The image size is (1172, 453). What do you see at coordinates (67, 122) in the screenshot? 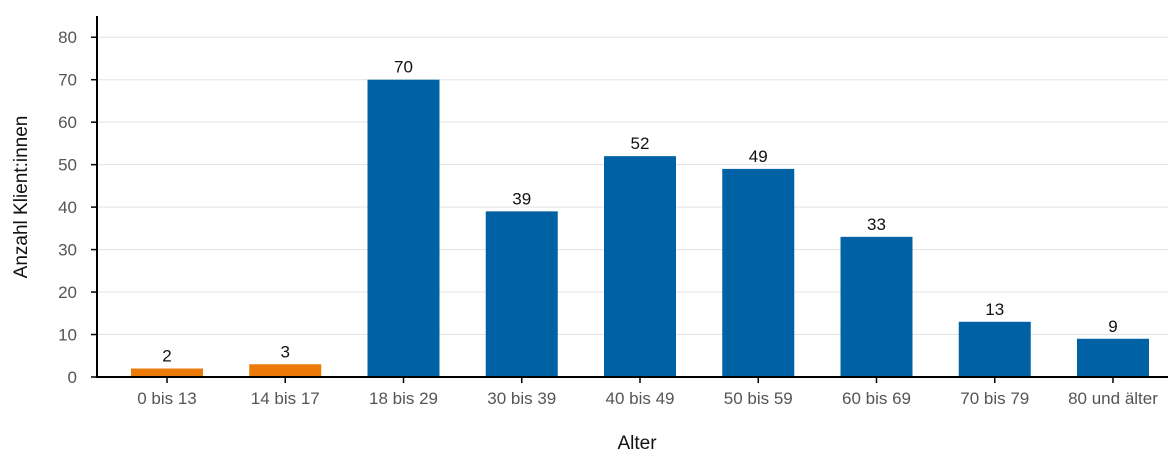
I see `y-tick-label: 60` at bounding box center [67, 122].